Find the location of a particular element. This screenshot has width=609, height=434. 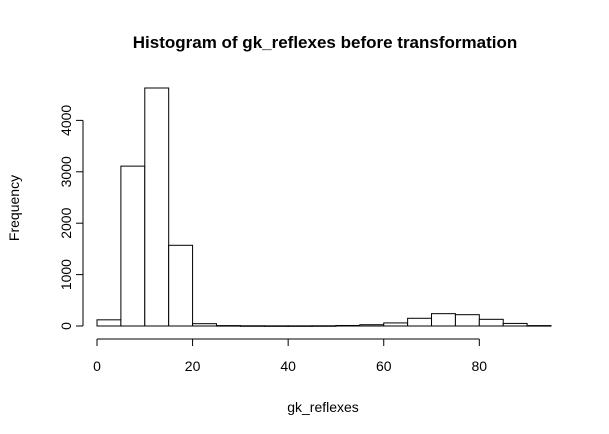

x-tick-label: 0 is located at coordinates (97, 366).